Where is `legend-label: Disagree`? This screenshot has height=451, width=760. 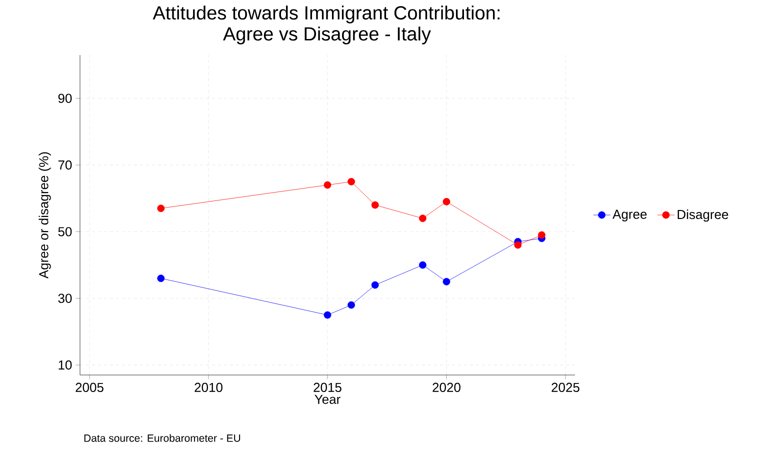 legend-label: Disagree is located at coordinates (703, 216).